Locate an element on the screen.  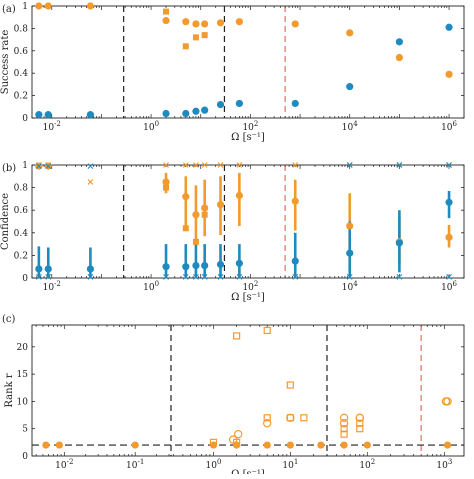
x-tick-label: 10⁰ is located at coordinates (151, 286).